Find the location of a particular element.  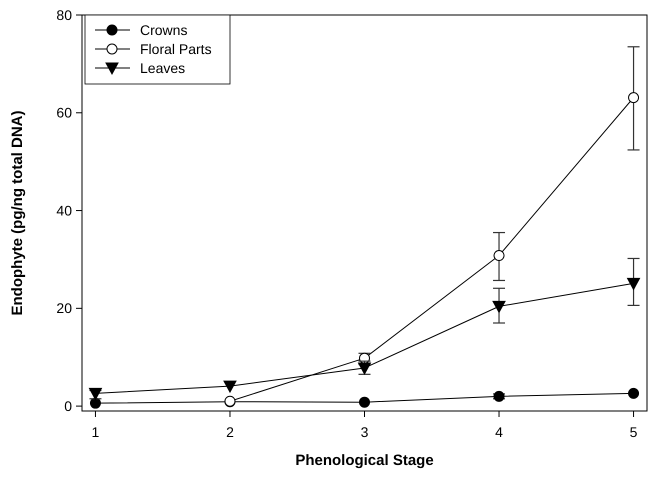

legend-label: Crowns is located at coordinates (164, 30).